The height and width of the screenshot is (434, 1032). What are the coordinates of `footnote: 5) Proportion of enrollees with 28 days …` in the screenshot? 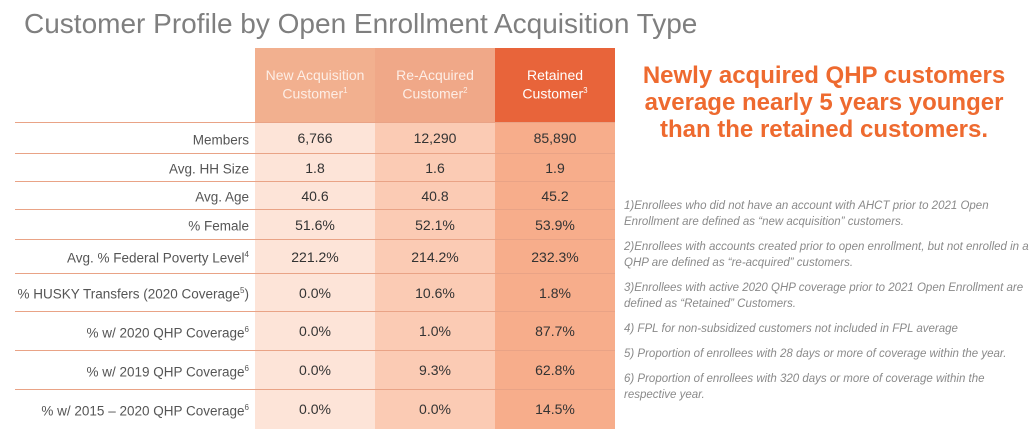 It's located at (815, 354).